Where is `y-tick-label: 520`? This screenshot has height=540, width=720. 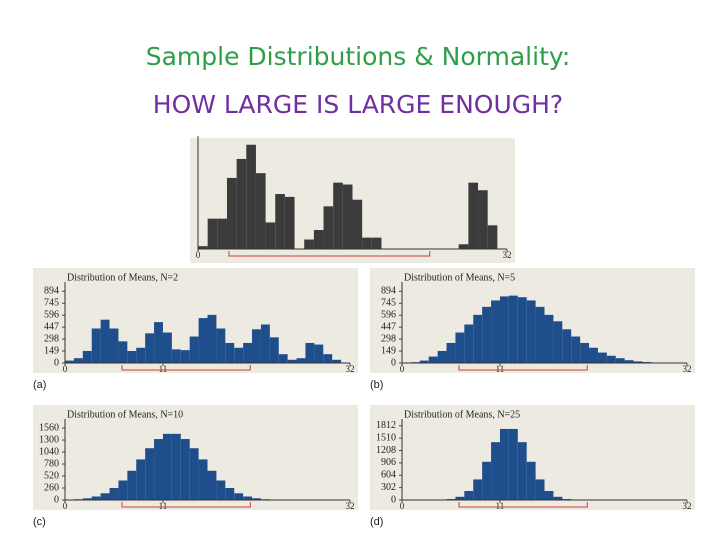 y-tick-label: 520 is located at coordinates (51, 475).